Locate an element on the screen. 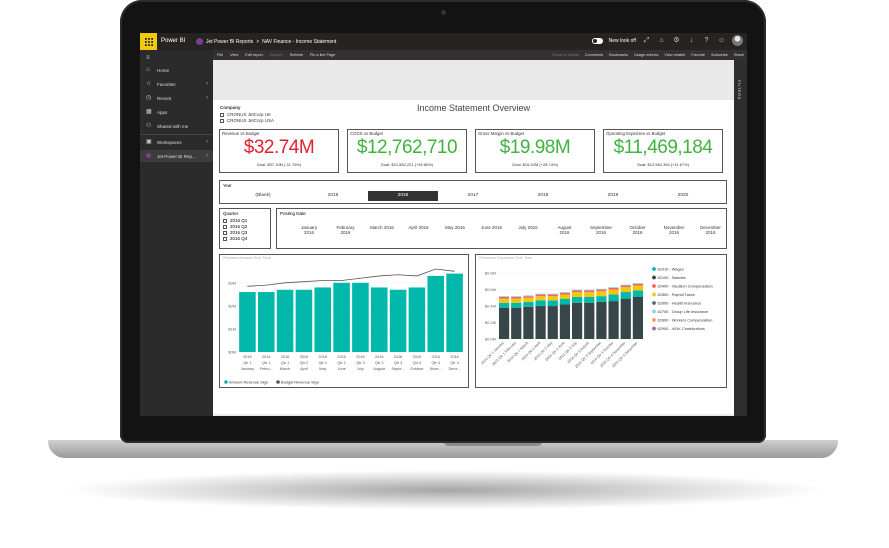 The height and width of the screenshot is (548, 889). feedback-icon: ☺ is located at coordinates (721, 40).